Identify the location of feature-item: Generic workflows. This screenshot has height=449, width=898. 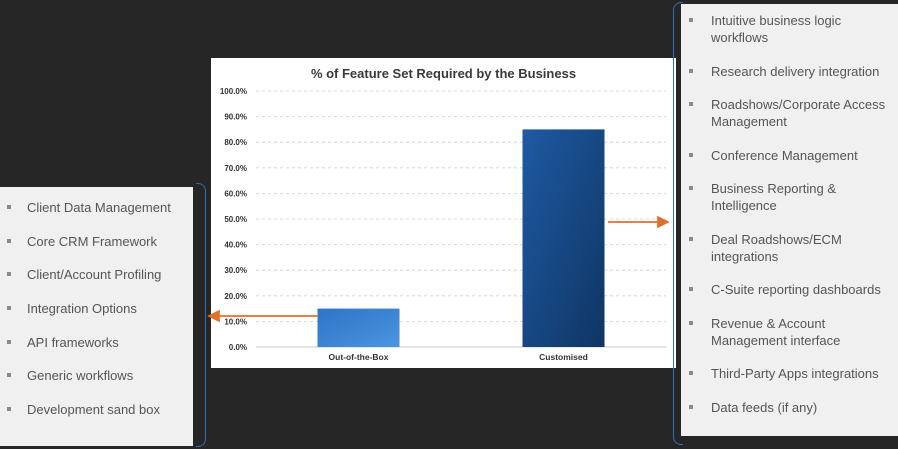
(96, 384).